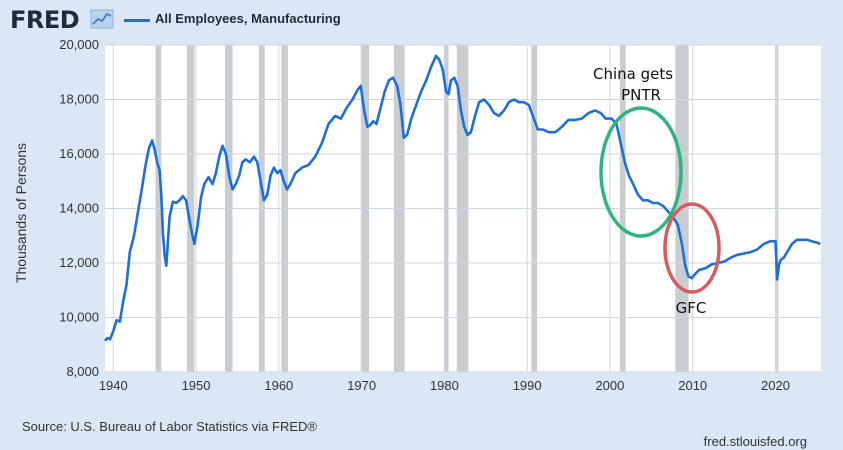  Describe the element at coordinates (79, 317) in the screenshot. I see `y-tick-label: 10,000` at that location.